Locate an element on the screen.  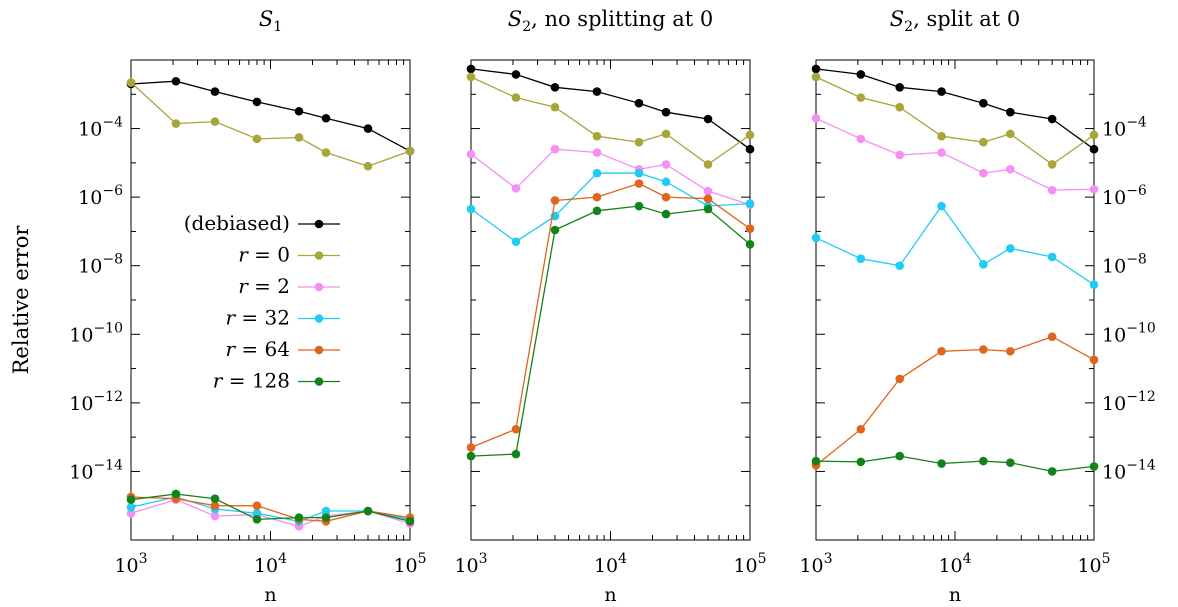
y-axis-label: Relative error is located at coordinates (21, 300).